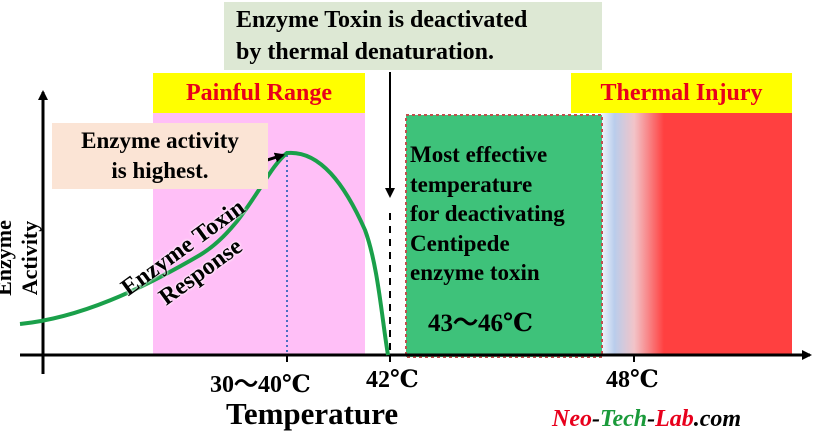 The height and width of the screenshot is (438, 820). Describe the element at coordinates (631, 233) in the screenshot. I see `transition-gradient` at that location.